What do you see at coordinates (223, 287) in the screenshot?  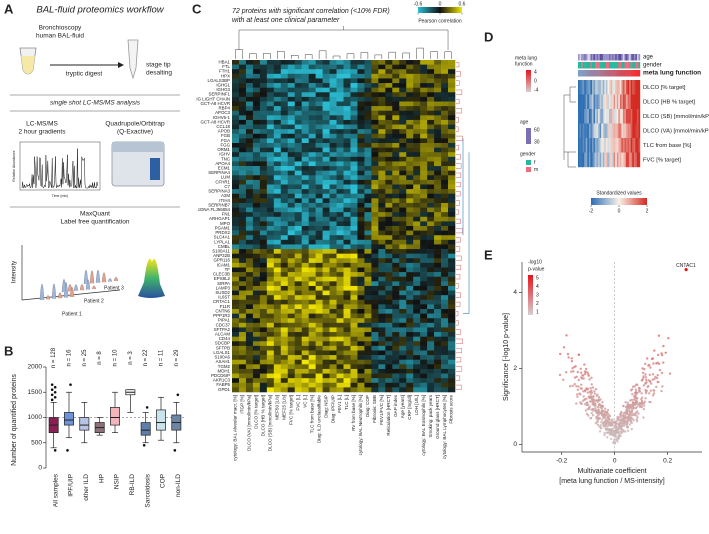 I see `row-label: LAMP3` at bounding box center [223, 287].